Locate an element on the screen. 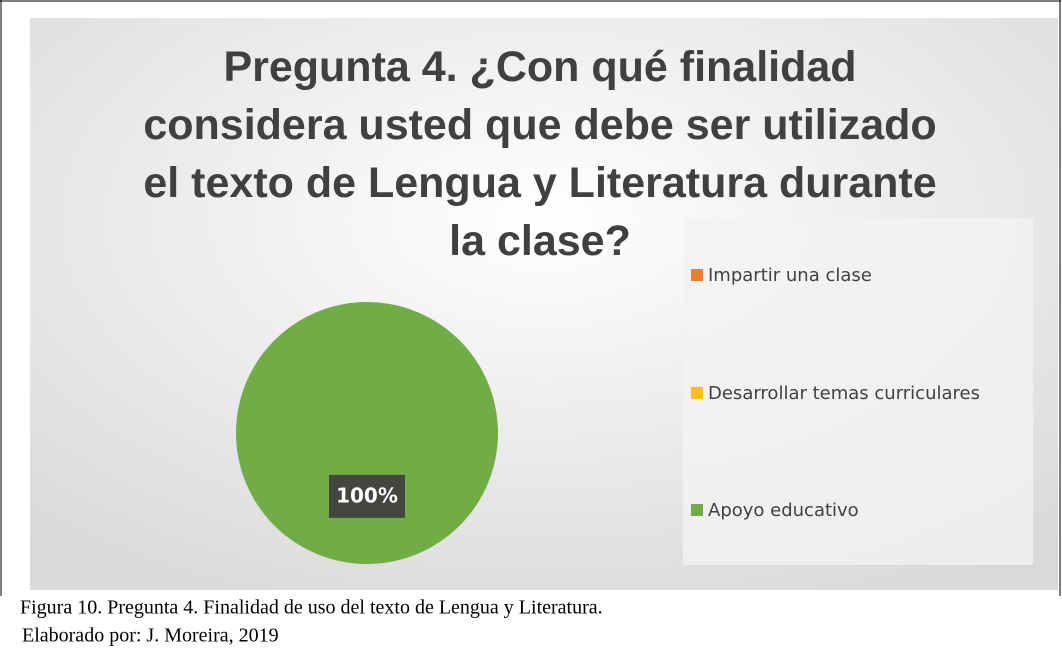 This screenshot has width=1062, height=664. pie-slice is located at coordinates (367, 433).